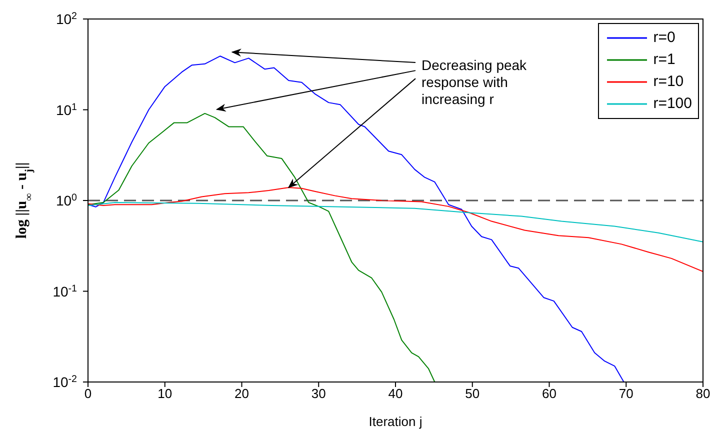 The height and width of the screenshot is (434, 713). I want to click on annotation: Decreasing peak response with increasing r, so click(475, 82).